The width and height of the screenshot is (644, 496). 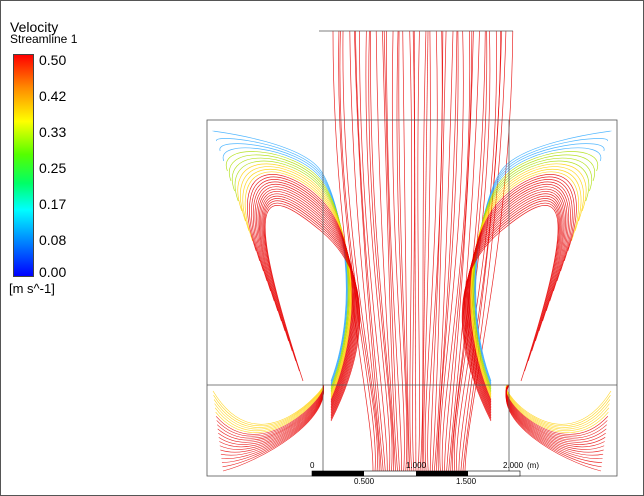 I want to click on legend-tick-4: 0.17, so click(x=53, y=204).